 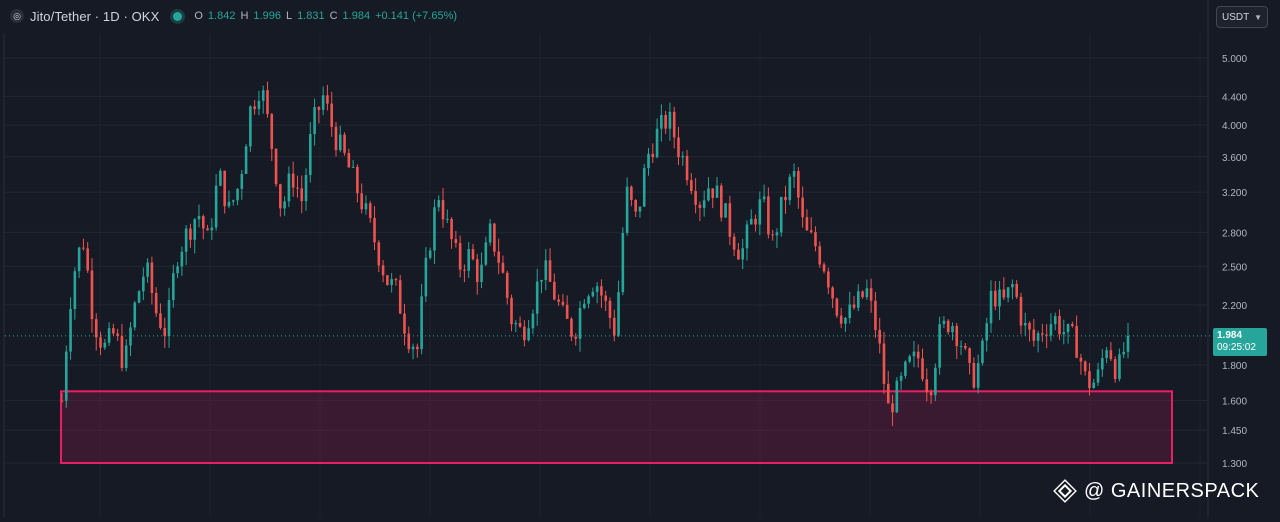 What do you see at coordinates (1234, 158) in the screenshot?
I see `y-tick-label: 3.600` at bounding box center [1234, 158].